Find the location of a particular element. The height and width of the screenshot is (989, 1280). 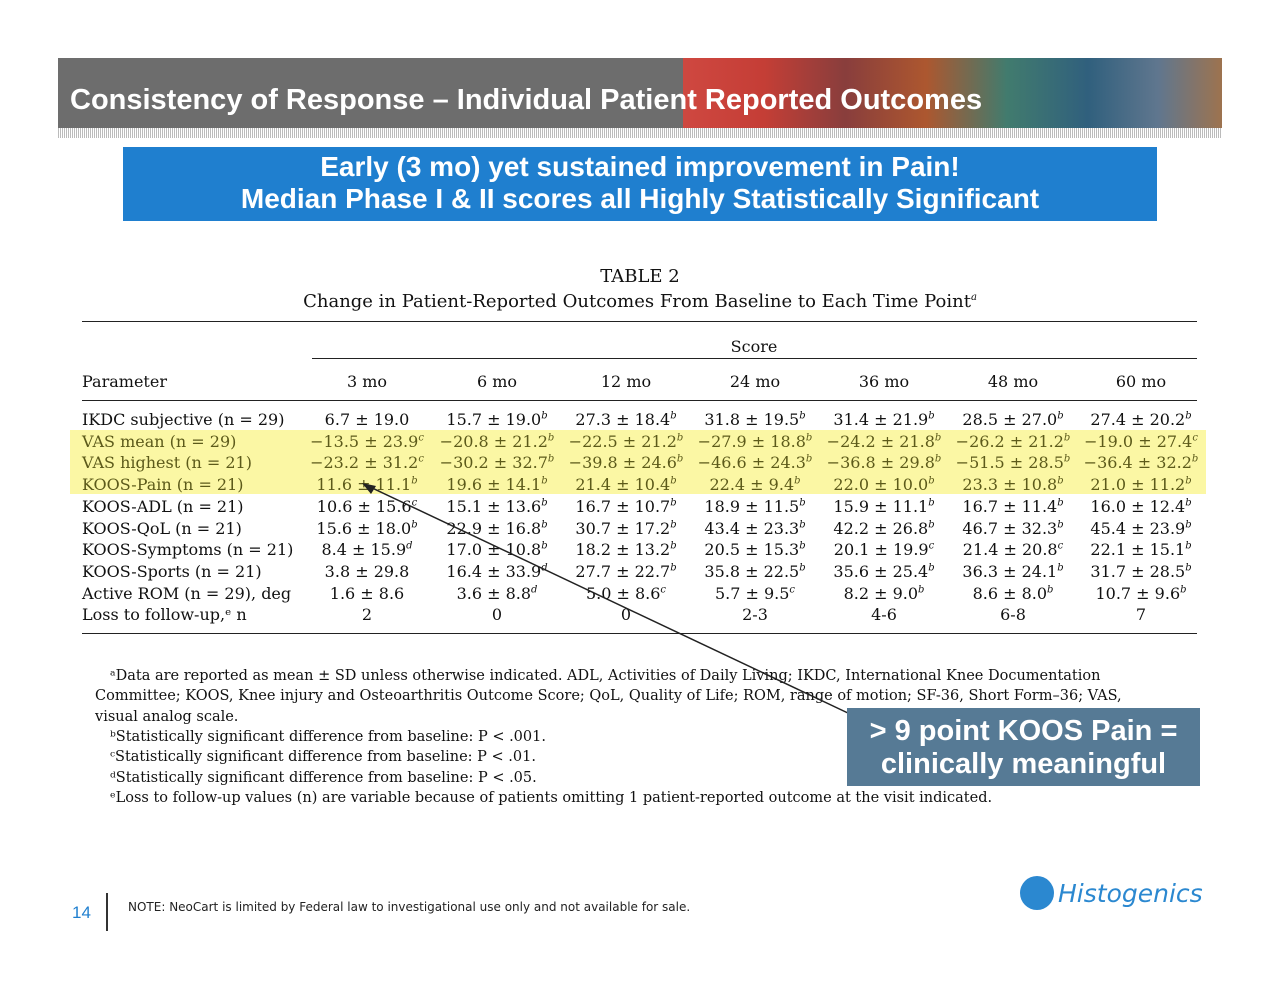

cell-value: 18.9 ± 11.5 is located at coordinates (752, 506).